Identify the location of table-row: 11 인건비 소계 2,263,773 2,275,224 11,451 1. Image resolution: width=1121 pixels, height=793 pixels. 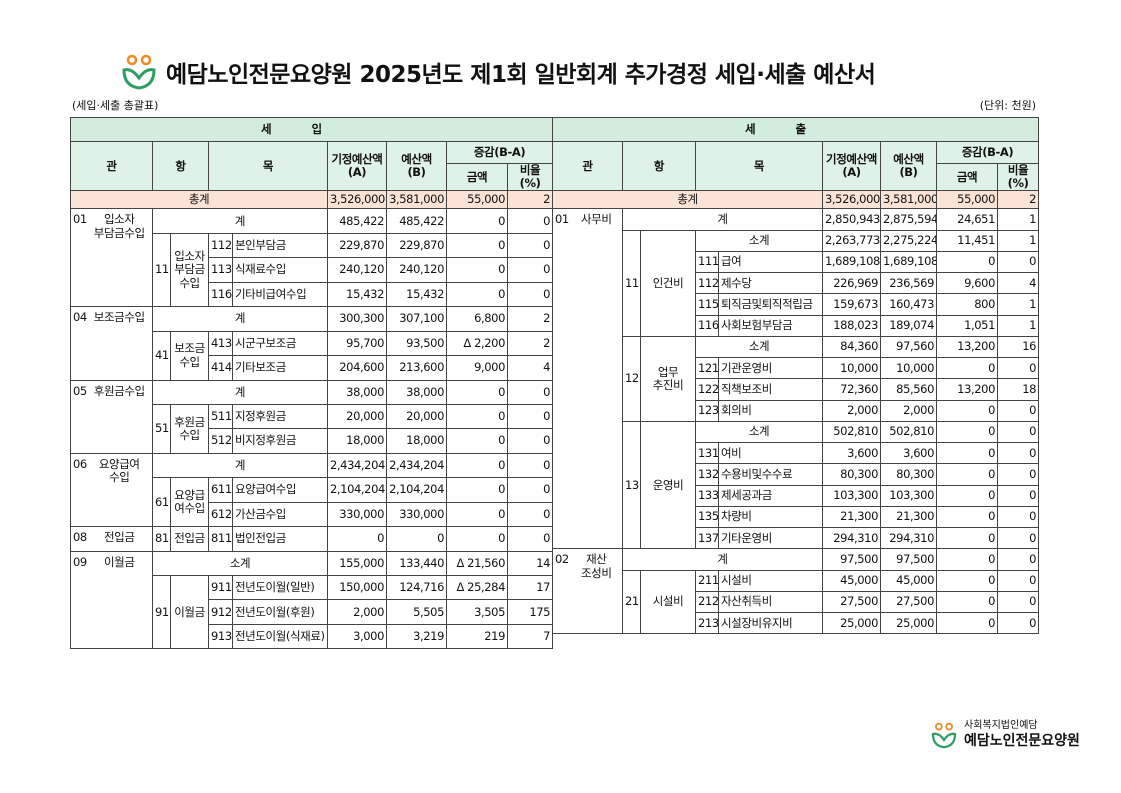
(796, 283).